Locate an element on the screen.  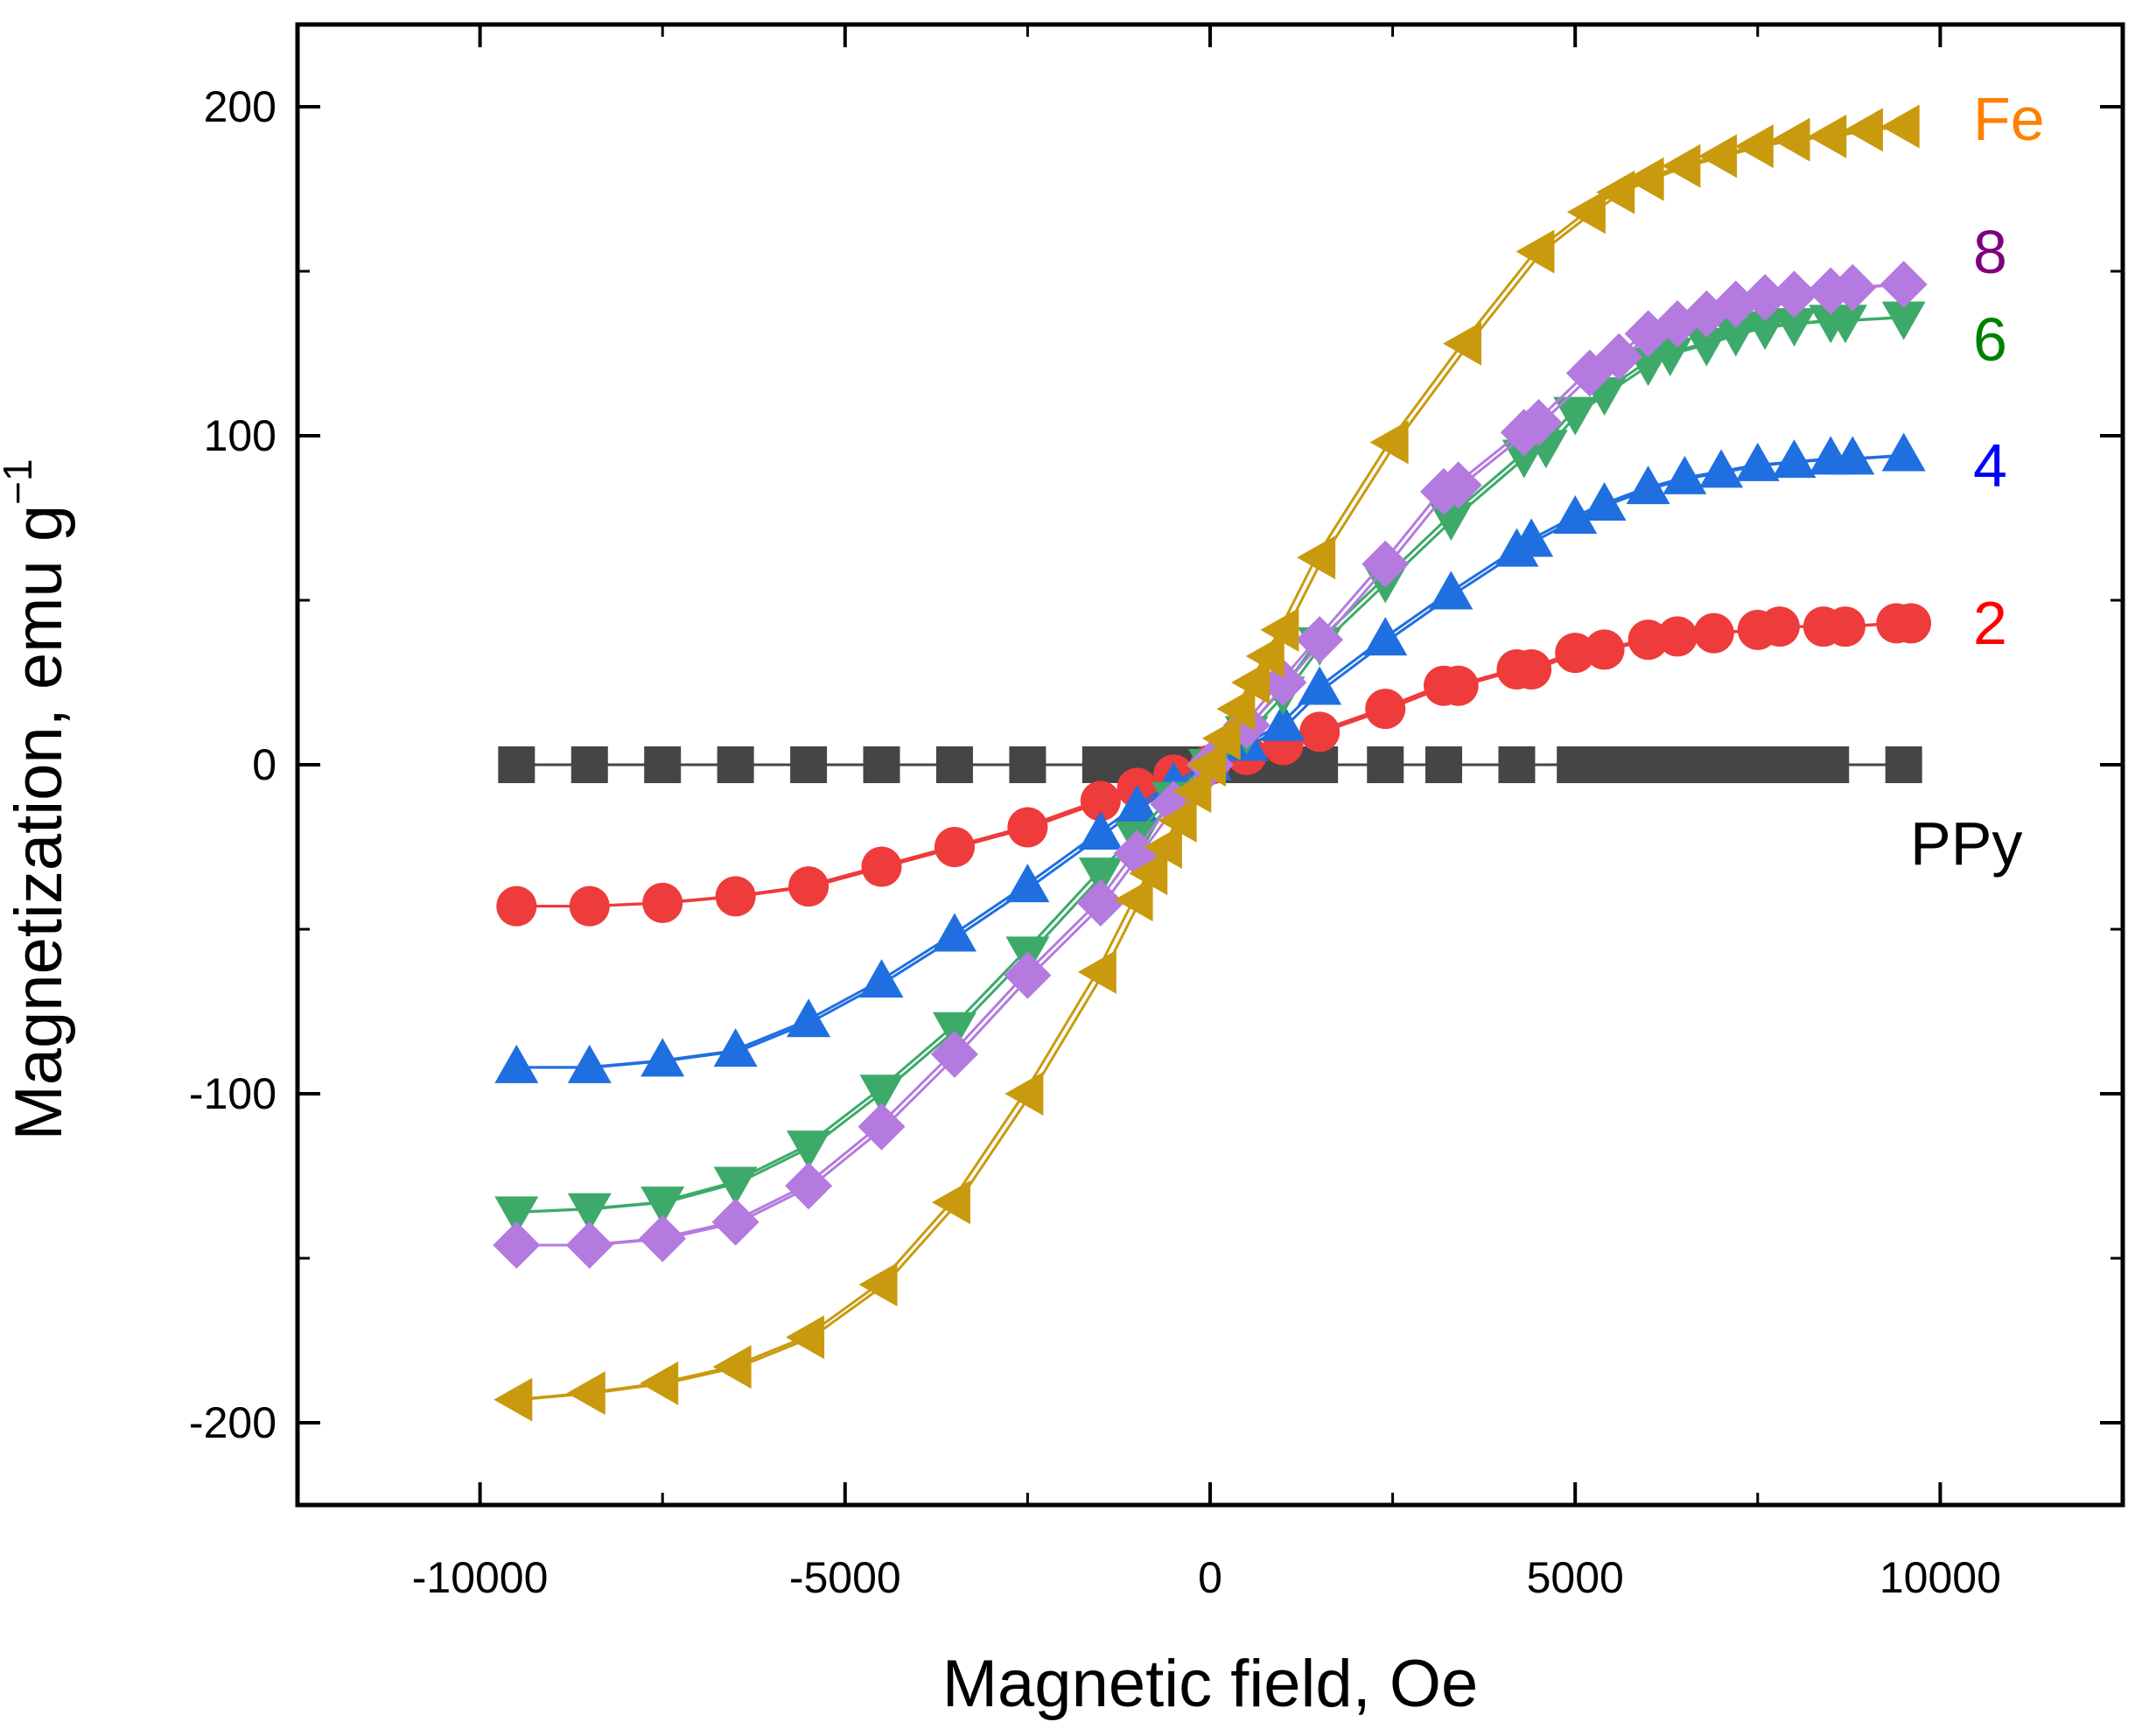
series-labels: PPy 2 4 6 8 Fe is located at coordinates (1977, 481).